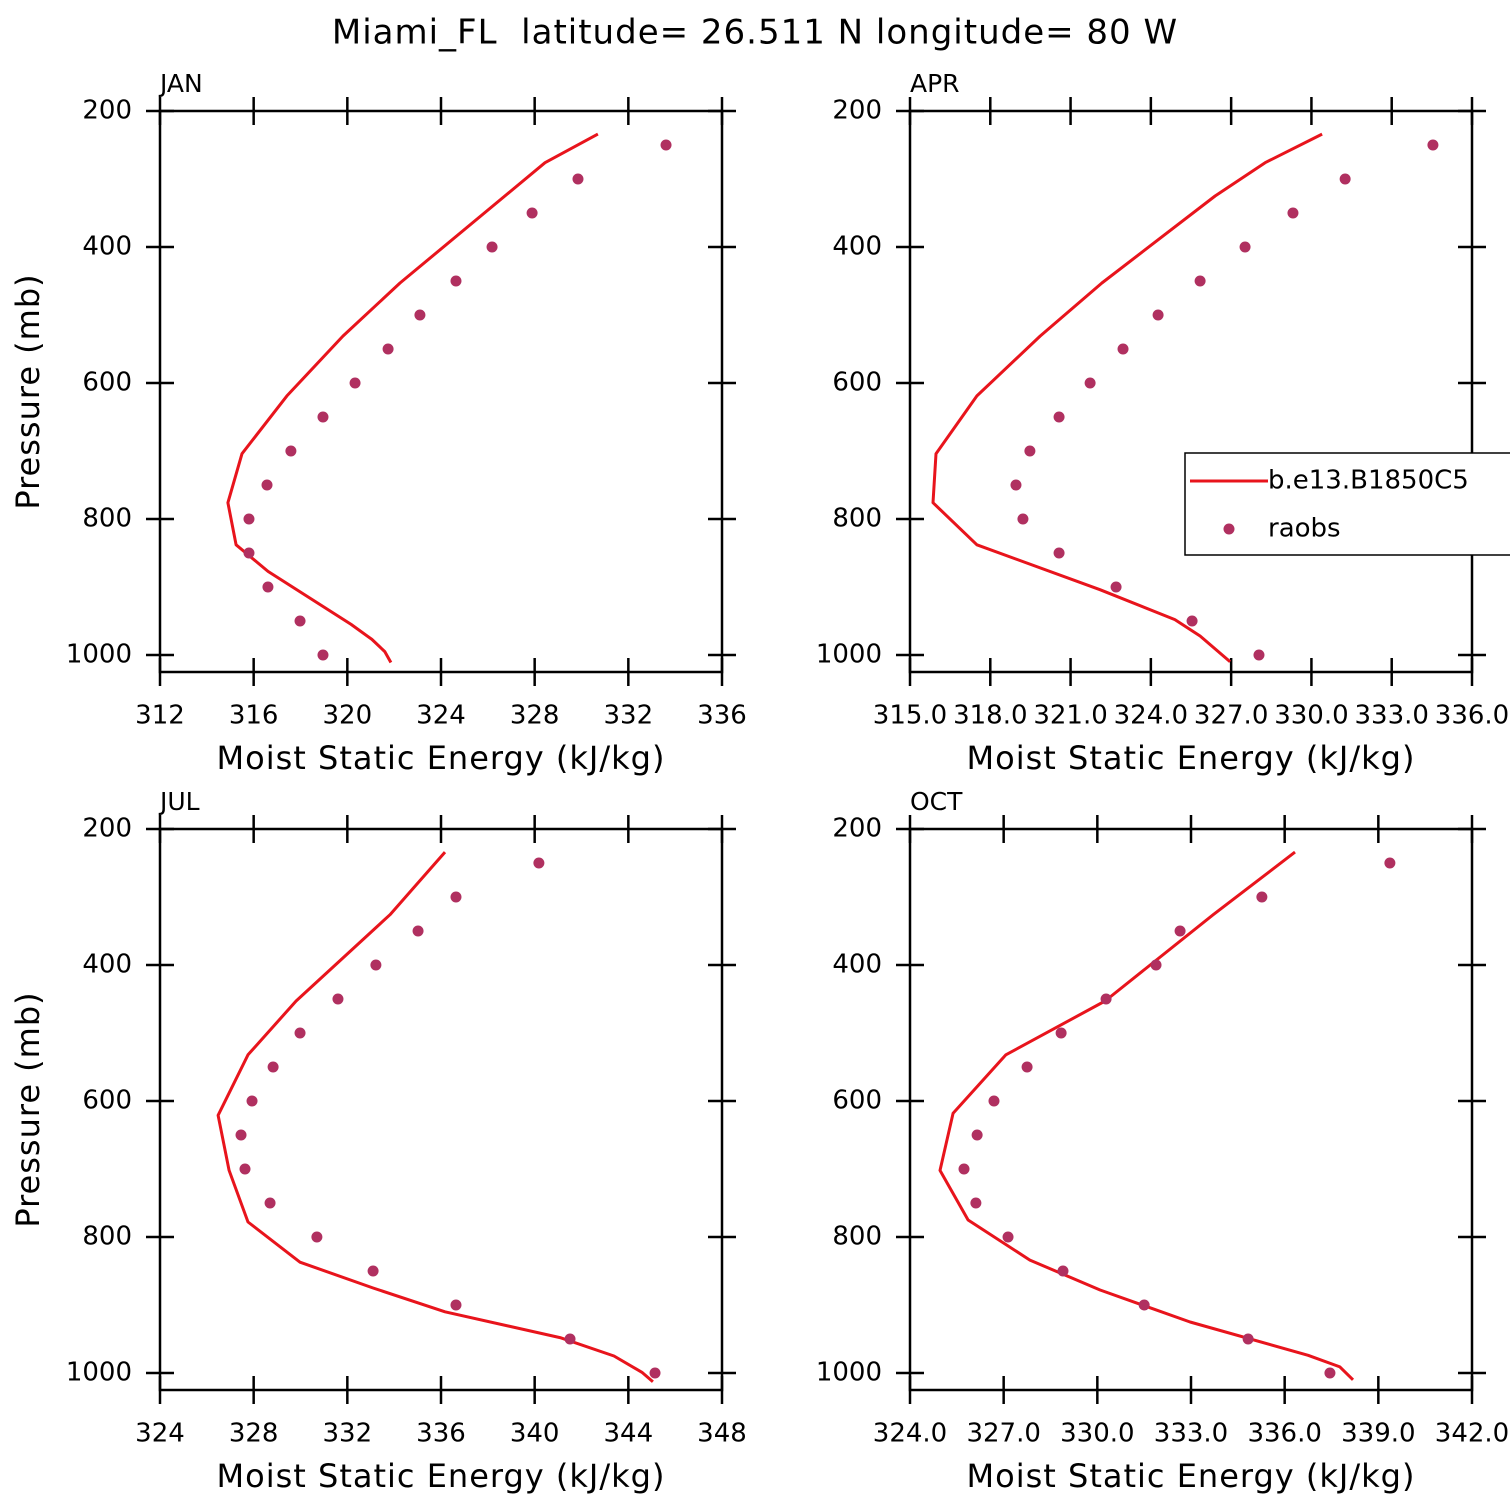 The image size is (1510, 1510). Describe the element at coordinates (179, 801) in the screenshot. I see `panel-title: JUL` at that location.